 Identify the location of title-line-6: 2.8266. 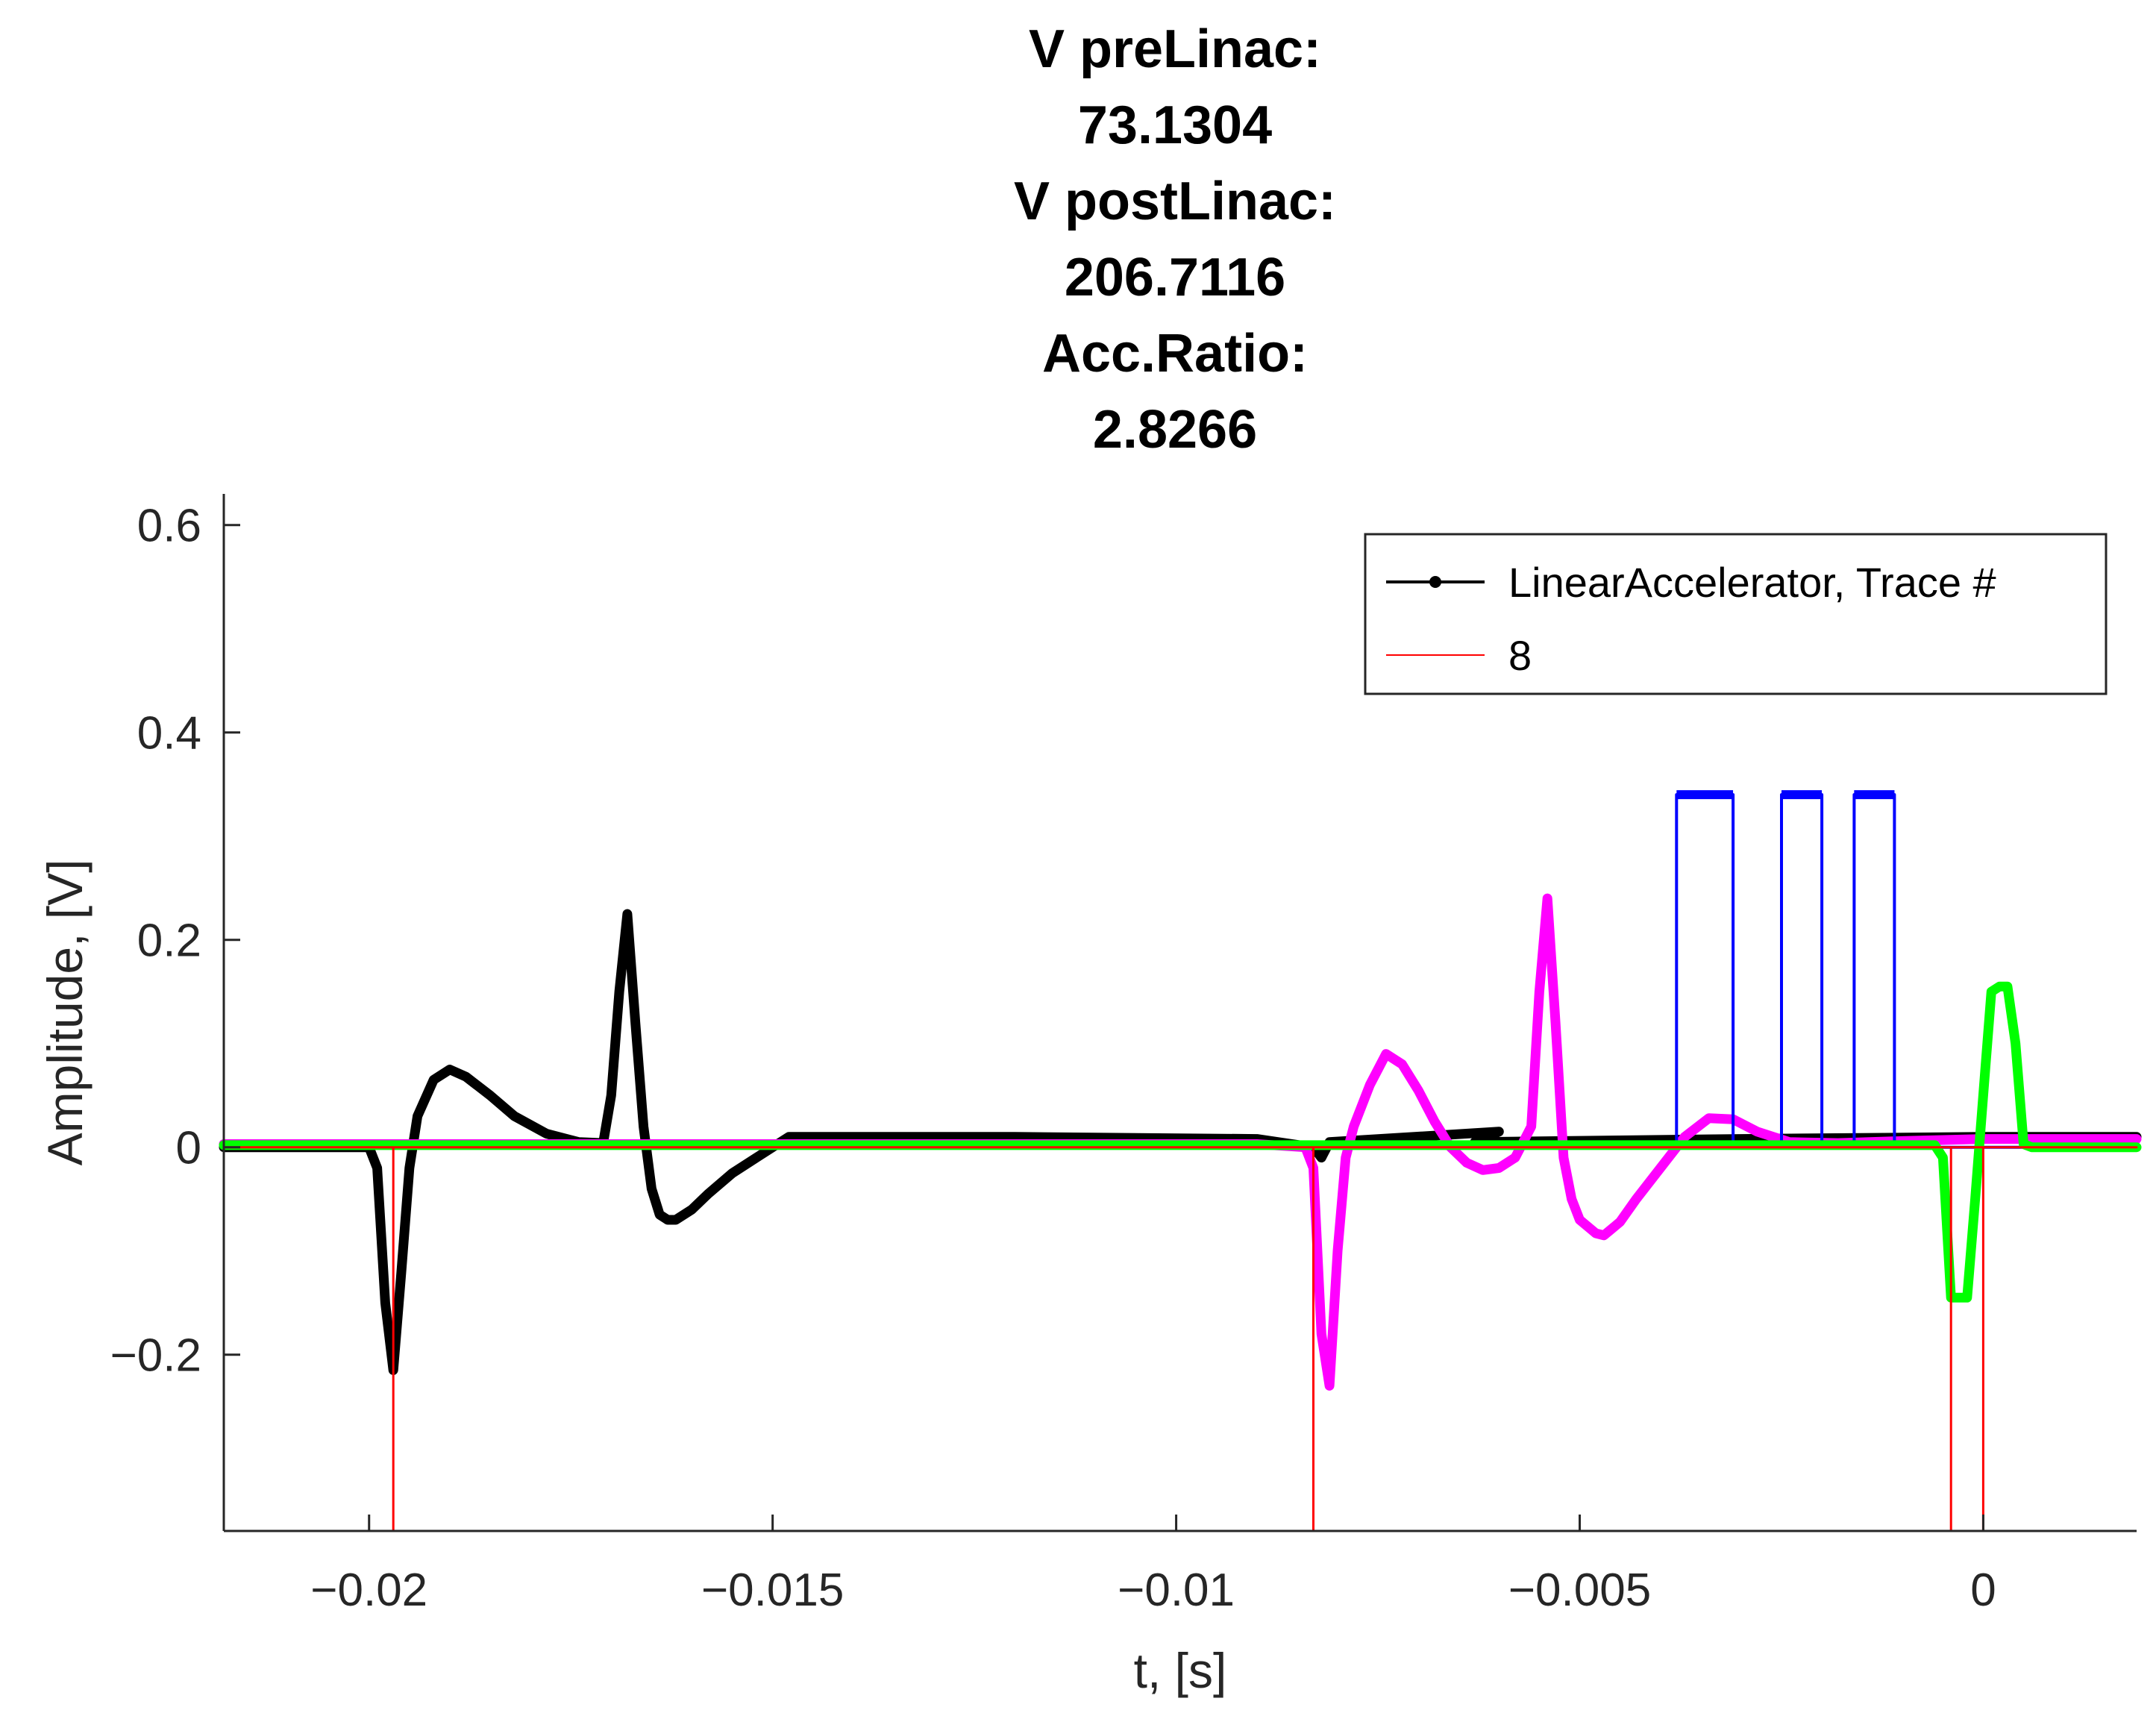
(1175, 430).